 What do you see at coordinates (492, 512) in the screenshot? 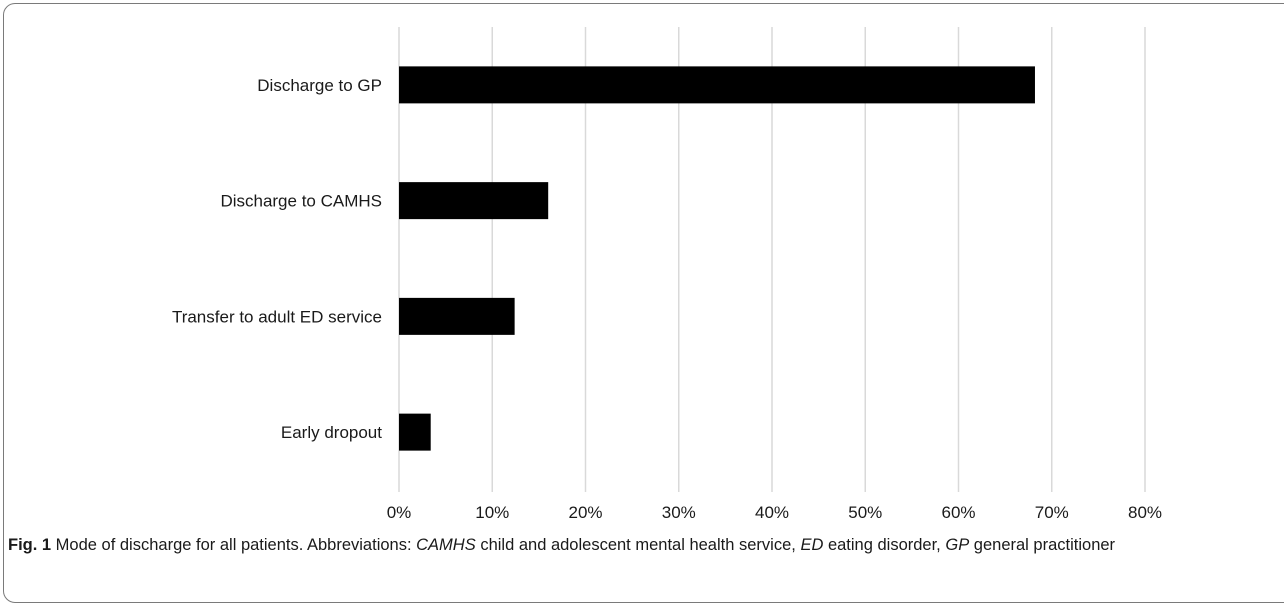
I see `x-tick-label: 10%` at bounding box center [492, 512].